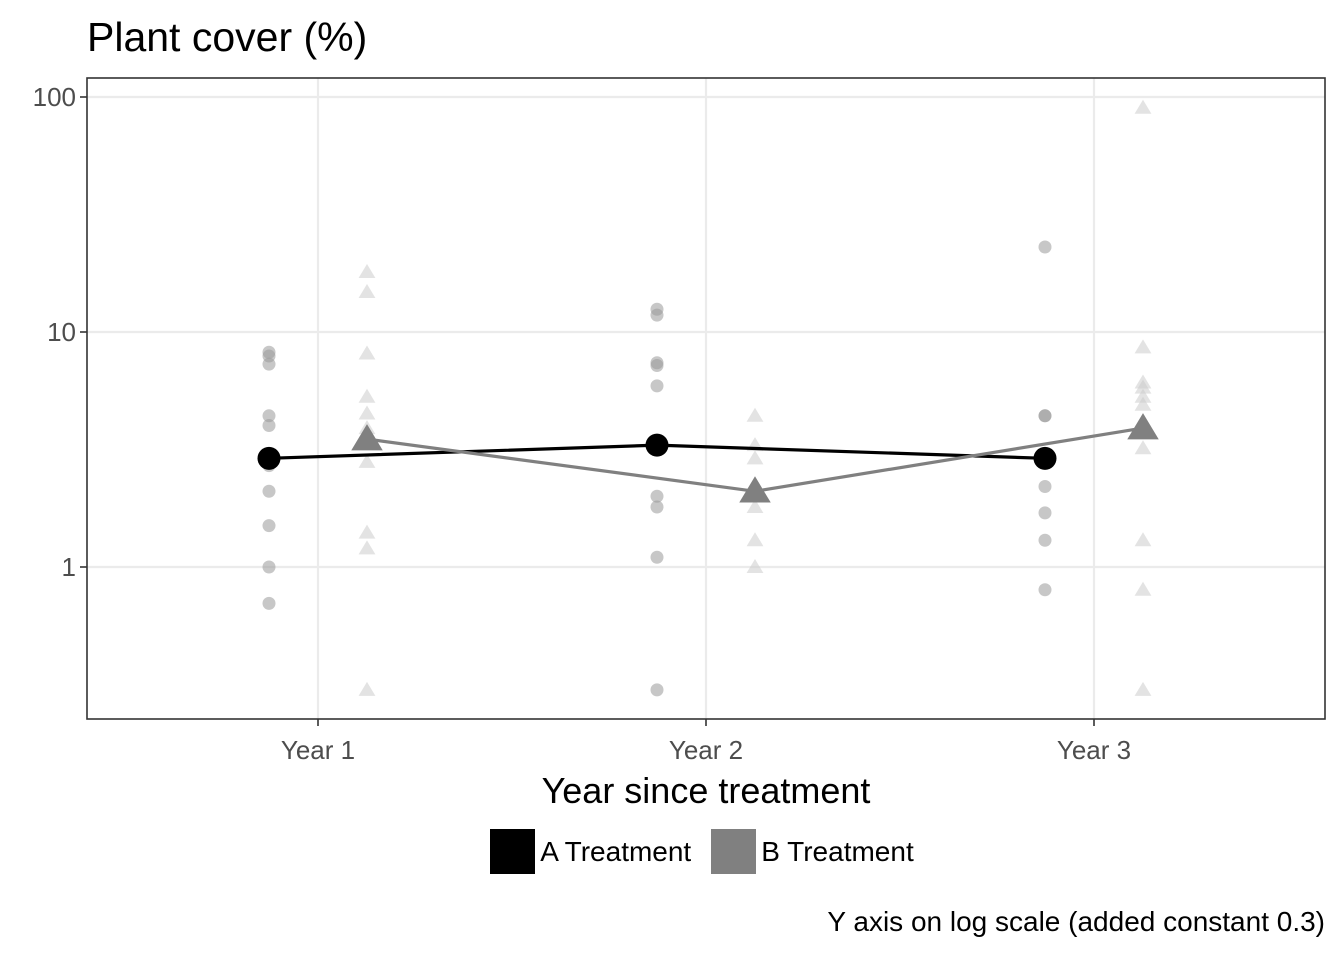  What do you see at coordinates (706, 790) in the screenshot?
I see `x-axis-title: Year since treatment` at bounding box center [706, 790].